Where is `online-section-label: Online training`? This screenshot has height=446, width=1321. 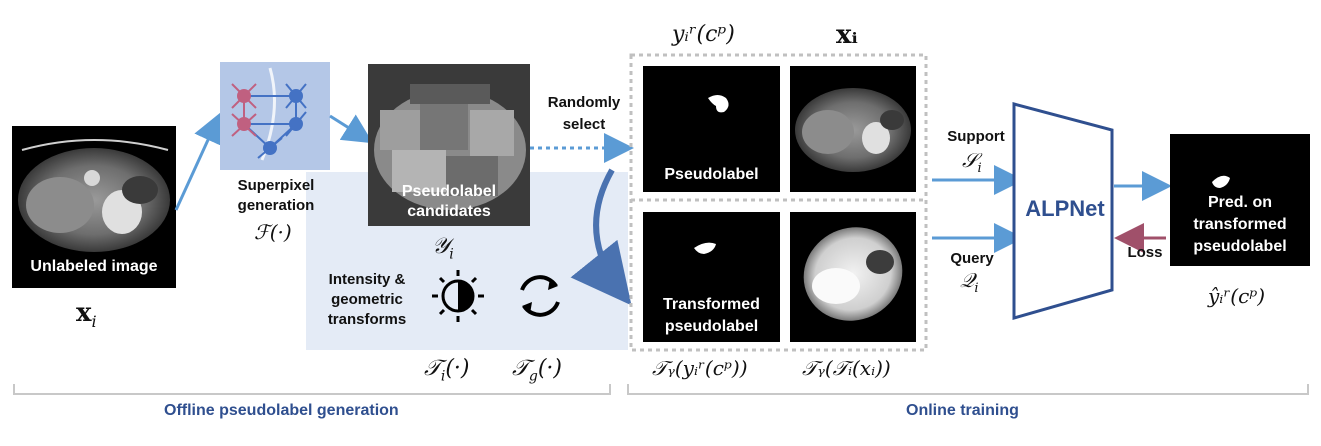 online-section-label: Online training is located at coordinates (962, 410).